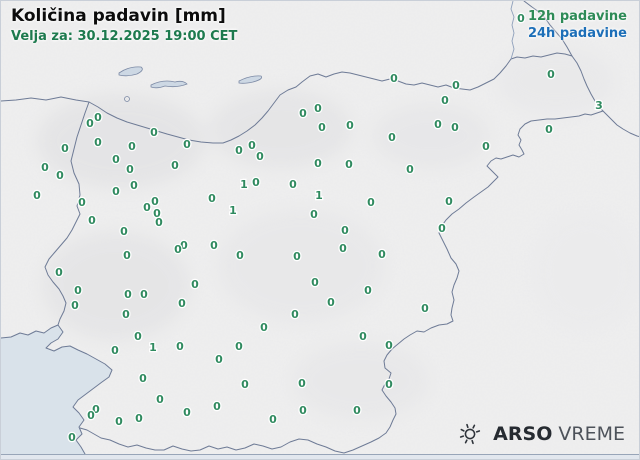  I want to click on coastline, so click(57, 391).